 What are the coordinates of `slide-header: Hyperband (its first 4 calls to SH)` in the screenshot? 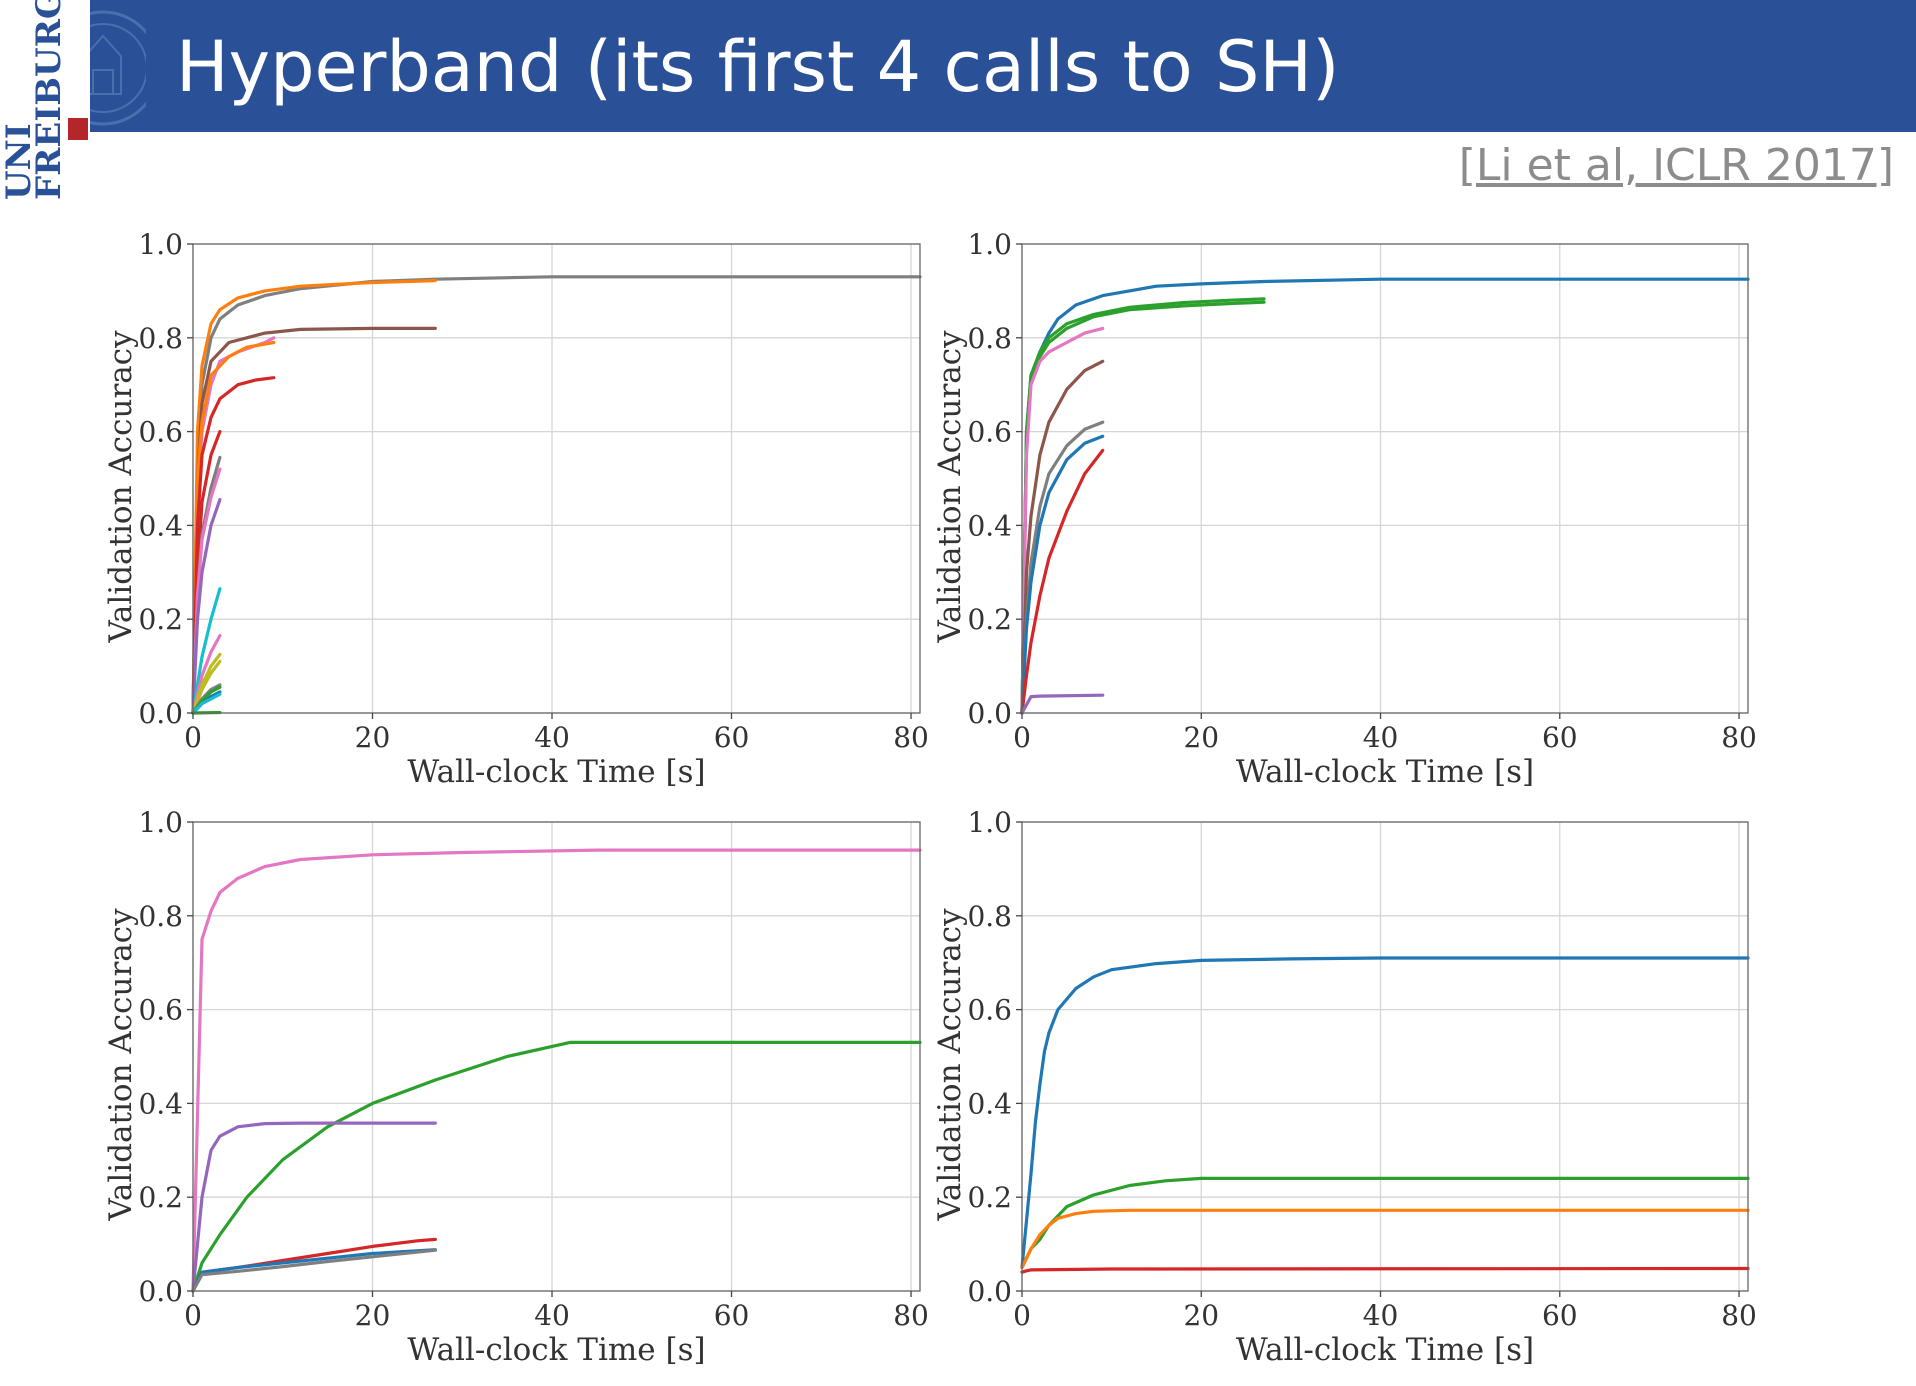 It's located at (958, 66).